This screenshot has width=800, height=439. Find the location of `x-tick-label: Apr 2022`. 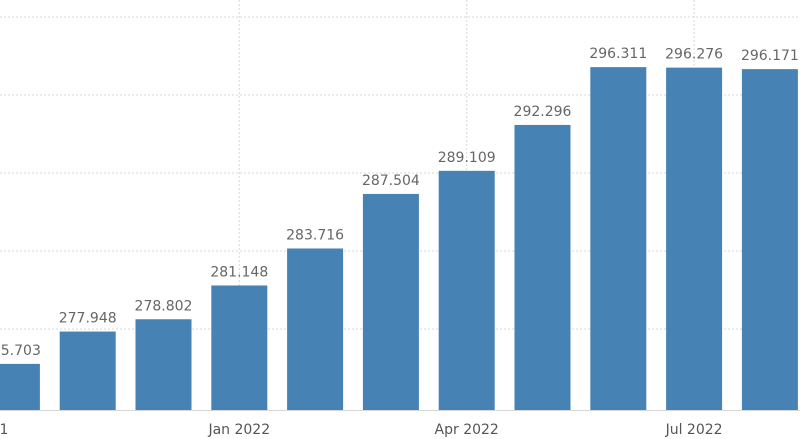

x-tick-label: Apr 2022 is located at coordinates (467, 430).